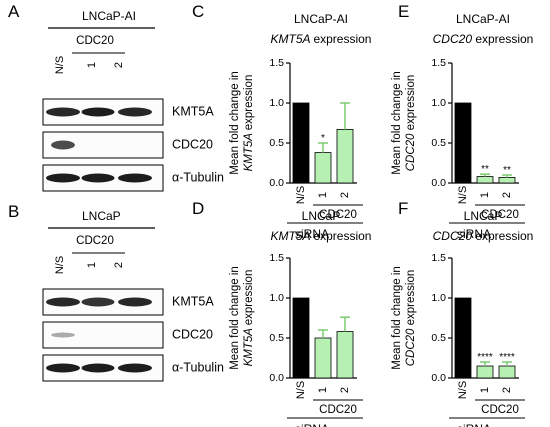  Describe the element at coordinates (411, 123) in the screenshot. I see `y-axis-label-gene: CDC20 expression` at that location.